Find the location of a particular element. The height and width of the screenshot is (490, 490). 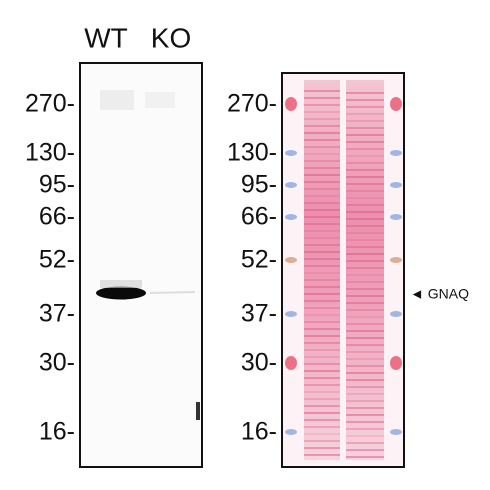

annotation: ◄ GNAQ is located at coordinates (439, 294).